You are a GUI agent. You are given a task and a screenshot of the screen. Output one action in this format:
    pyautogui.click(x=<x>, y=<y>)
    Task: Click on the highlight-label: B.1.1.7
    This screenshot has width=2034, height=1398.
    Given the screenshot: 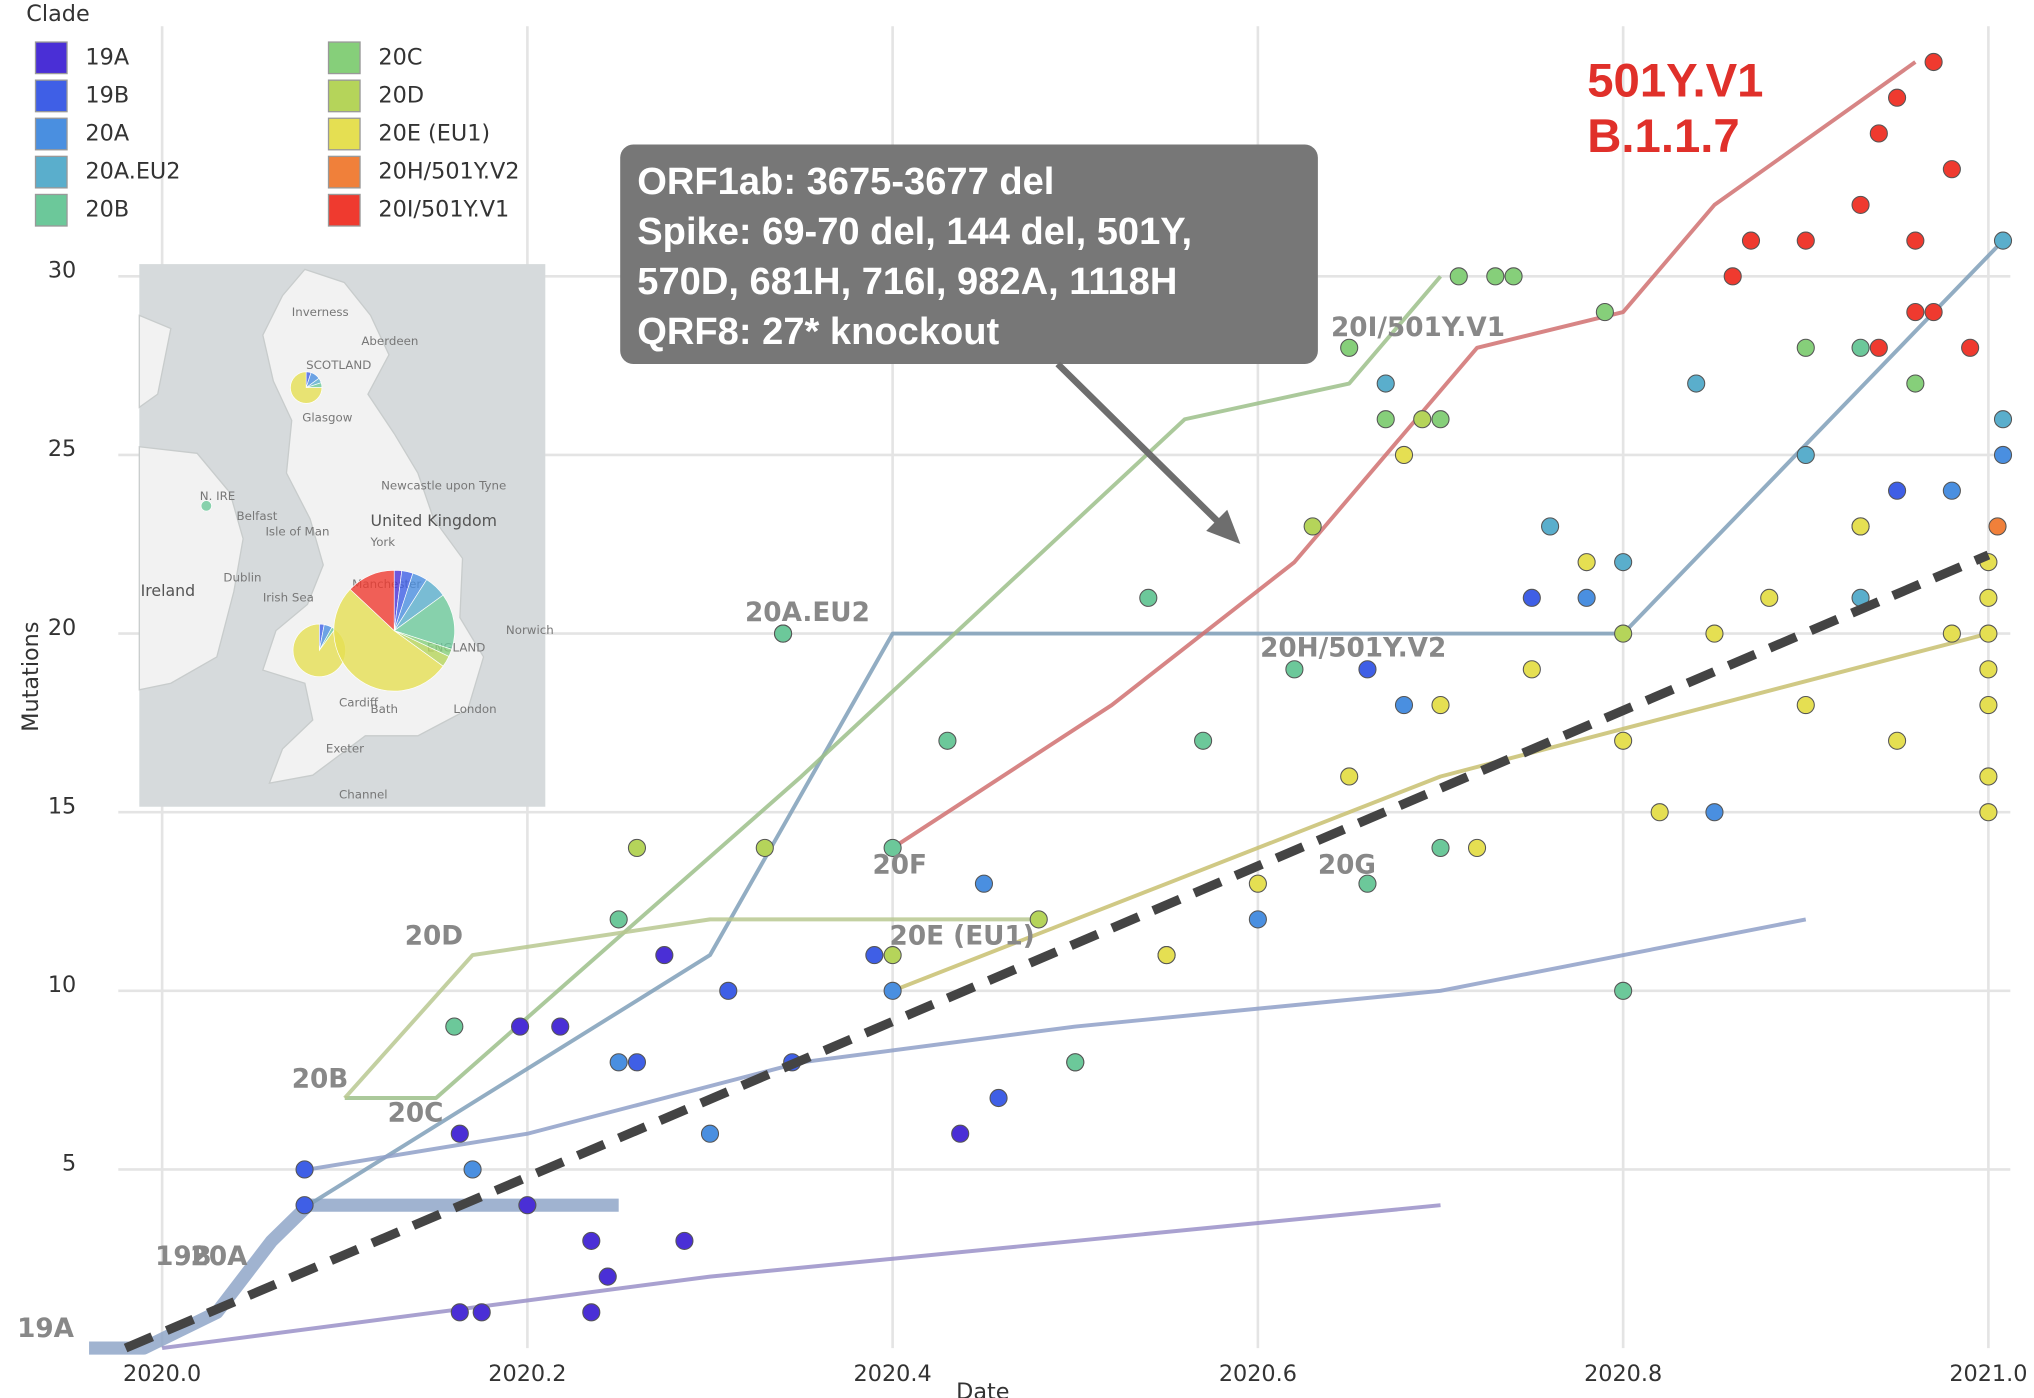 What is the action you would take?
    pyautogui.click(x=1663, y=136)
    